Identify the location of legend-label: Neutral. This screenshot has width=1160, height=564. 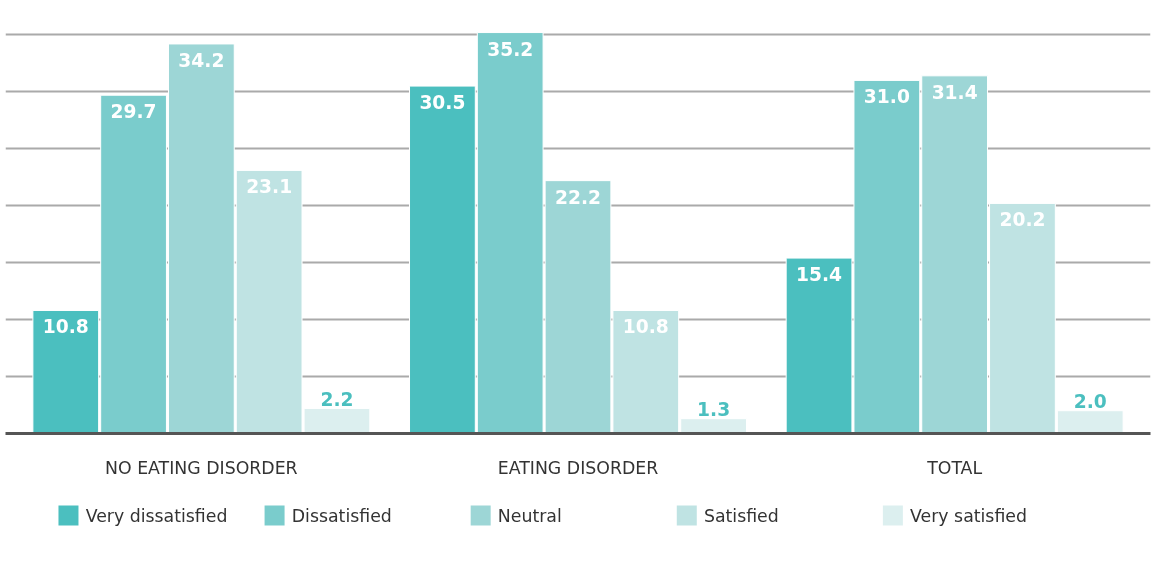
(529, 515).